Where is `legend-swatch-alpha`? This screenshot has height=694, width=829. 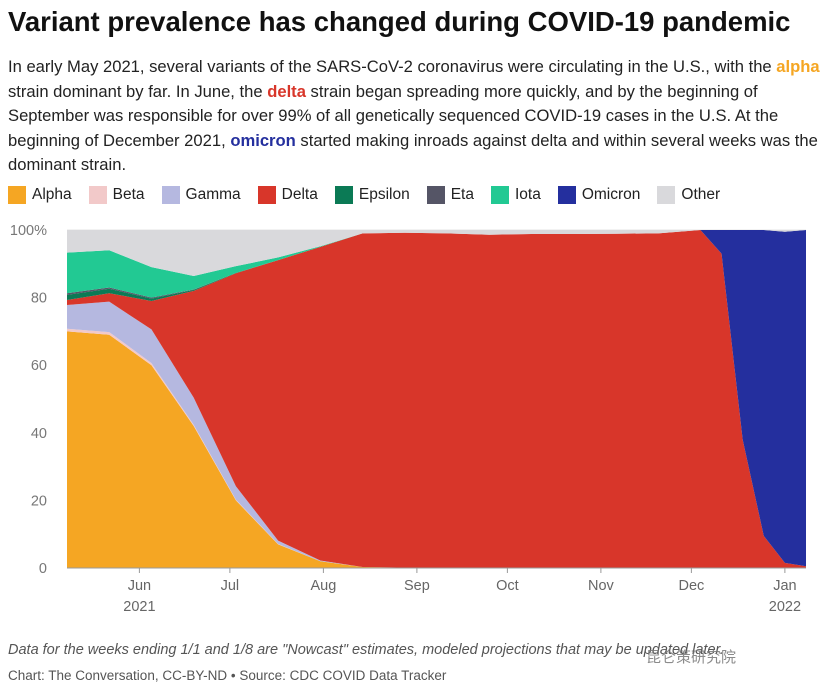
legend-swatch-alpha is located at coordinates (17, 195).